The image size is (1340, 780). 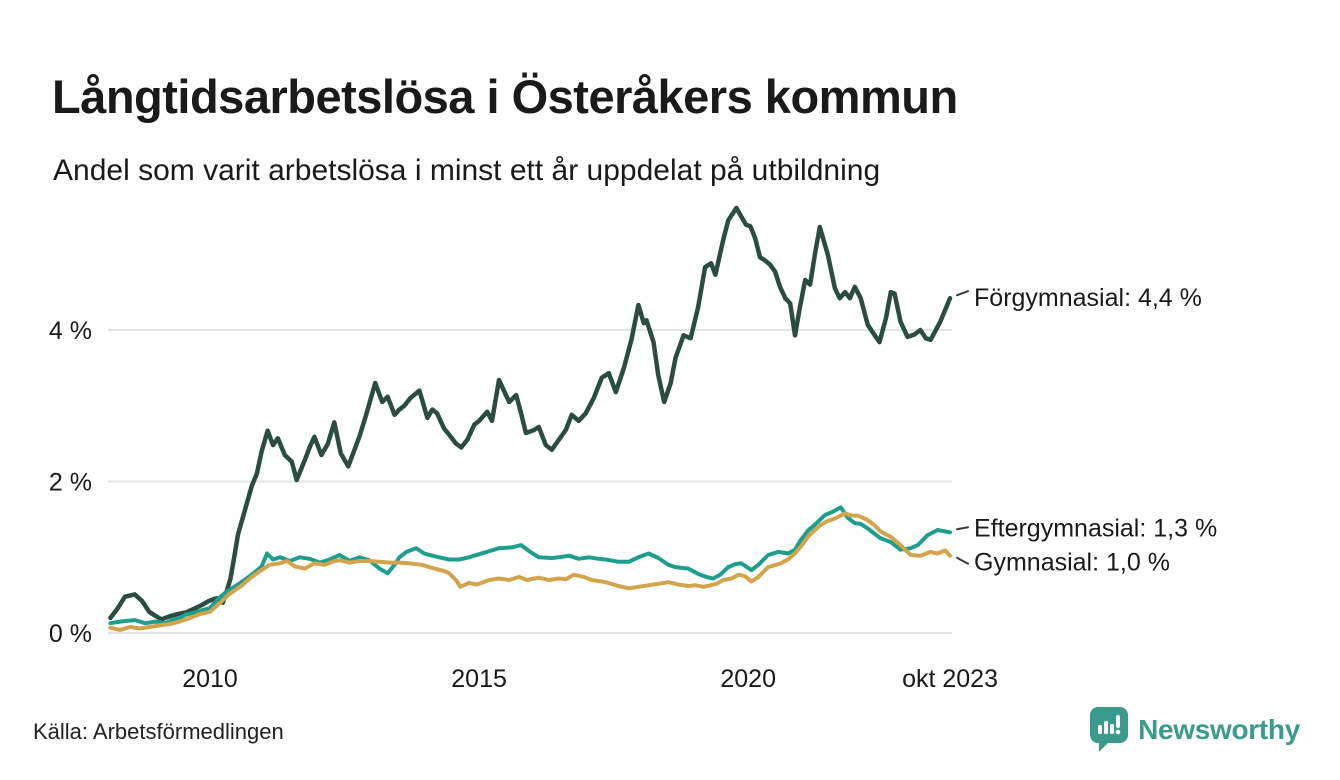 I want to click on newsworthy-chart-bubble-icon, so click(x=1109, y=729).